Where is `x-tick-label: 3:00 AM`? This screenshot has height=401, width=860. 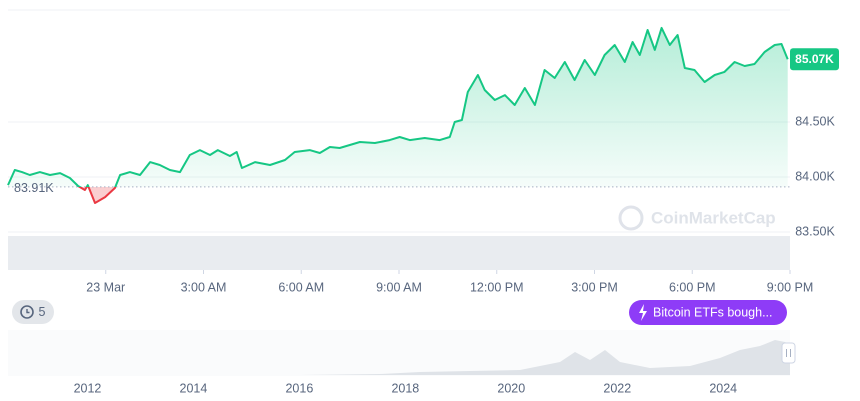 x-tick-label: 3:00 AM is located at coordinates (204, 287).